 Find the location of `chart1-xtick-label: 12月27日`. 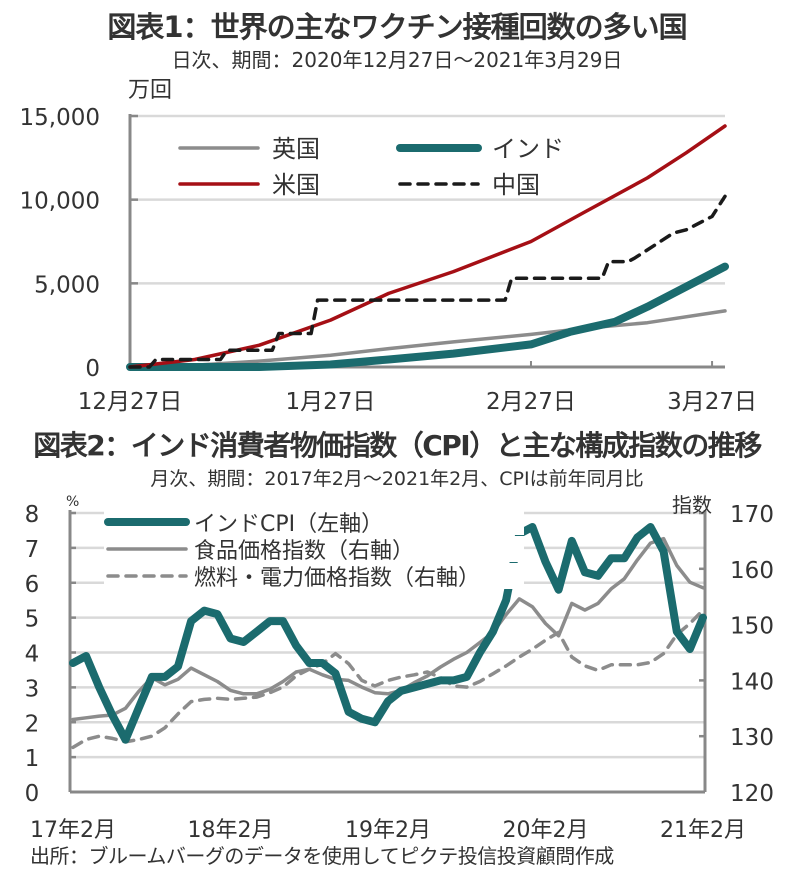

chart1-xtick-label: 12月27日 is located at coordinates (130, 402).